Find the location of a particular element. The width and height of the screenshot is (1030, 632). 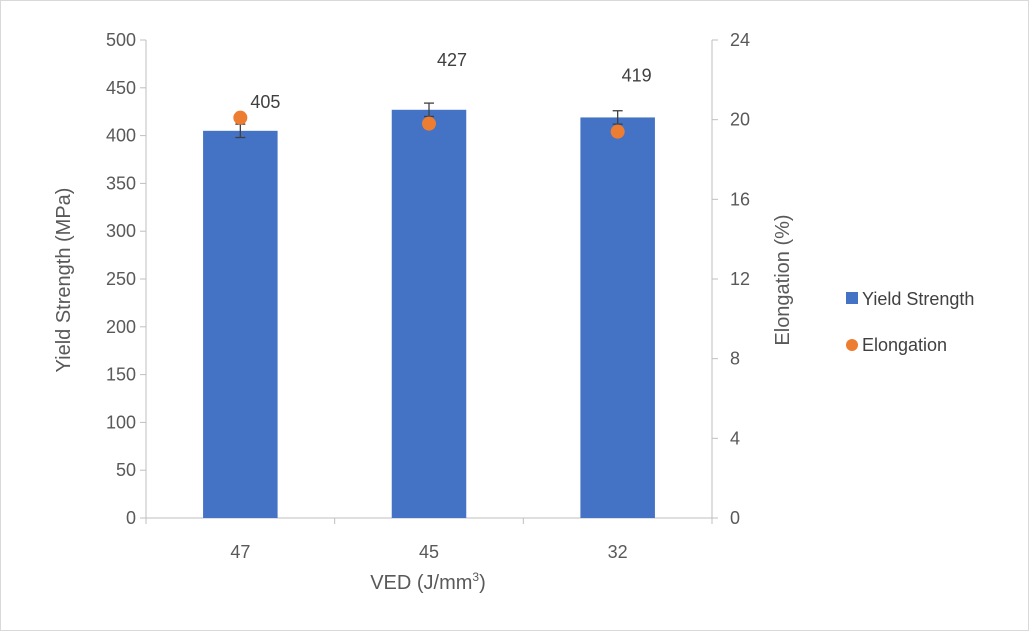

x-tick-label: 47 is located at coordinates (240, 552).